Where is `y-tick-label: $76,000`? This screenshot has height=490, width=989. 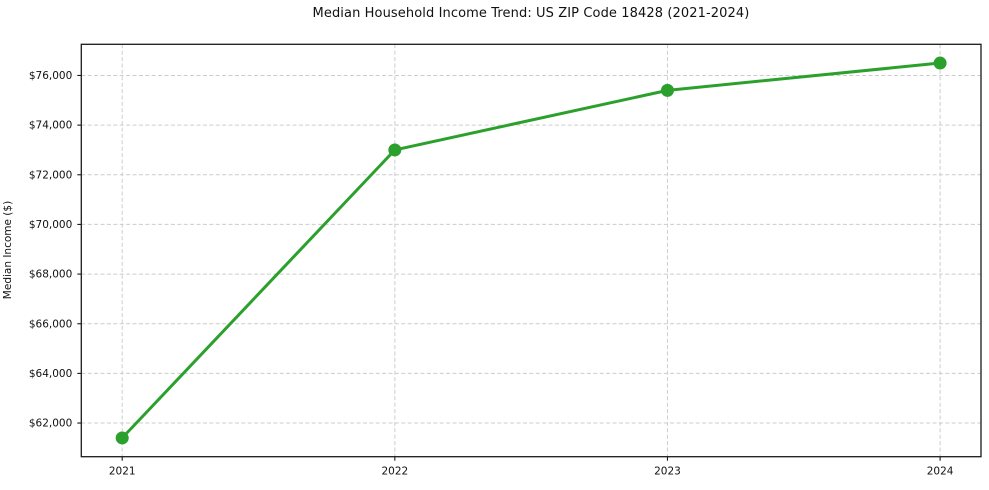
y-tick-label: $76,000 is located at coordinates (50, 76).